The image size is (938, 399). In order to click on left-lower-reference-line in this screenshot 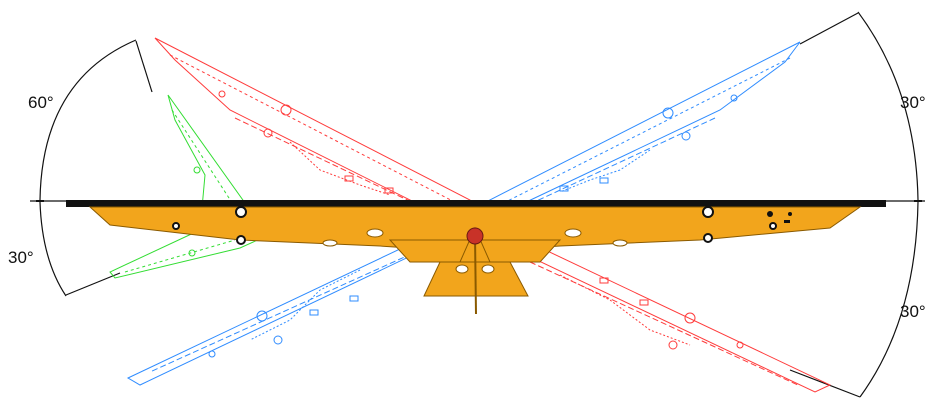, I will do `click(93, 284)`.